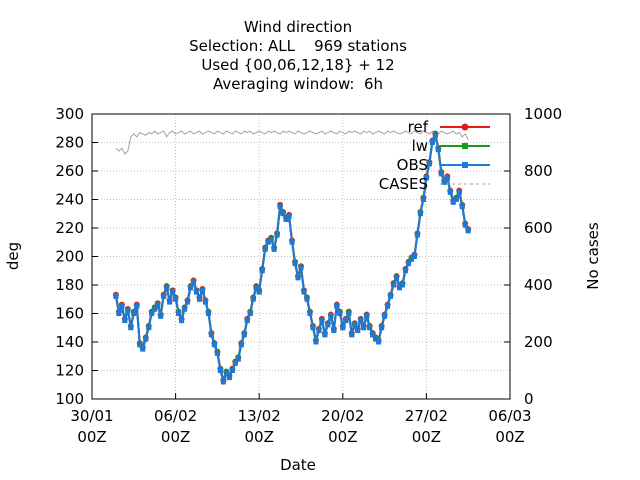  What do you see at coordinates (298, 465) in the screenshot?
I see `x-axis-label: Date` at bounding box center [298, 465].